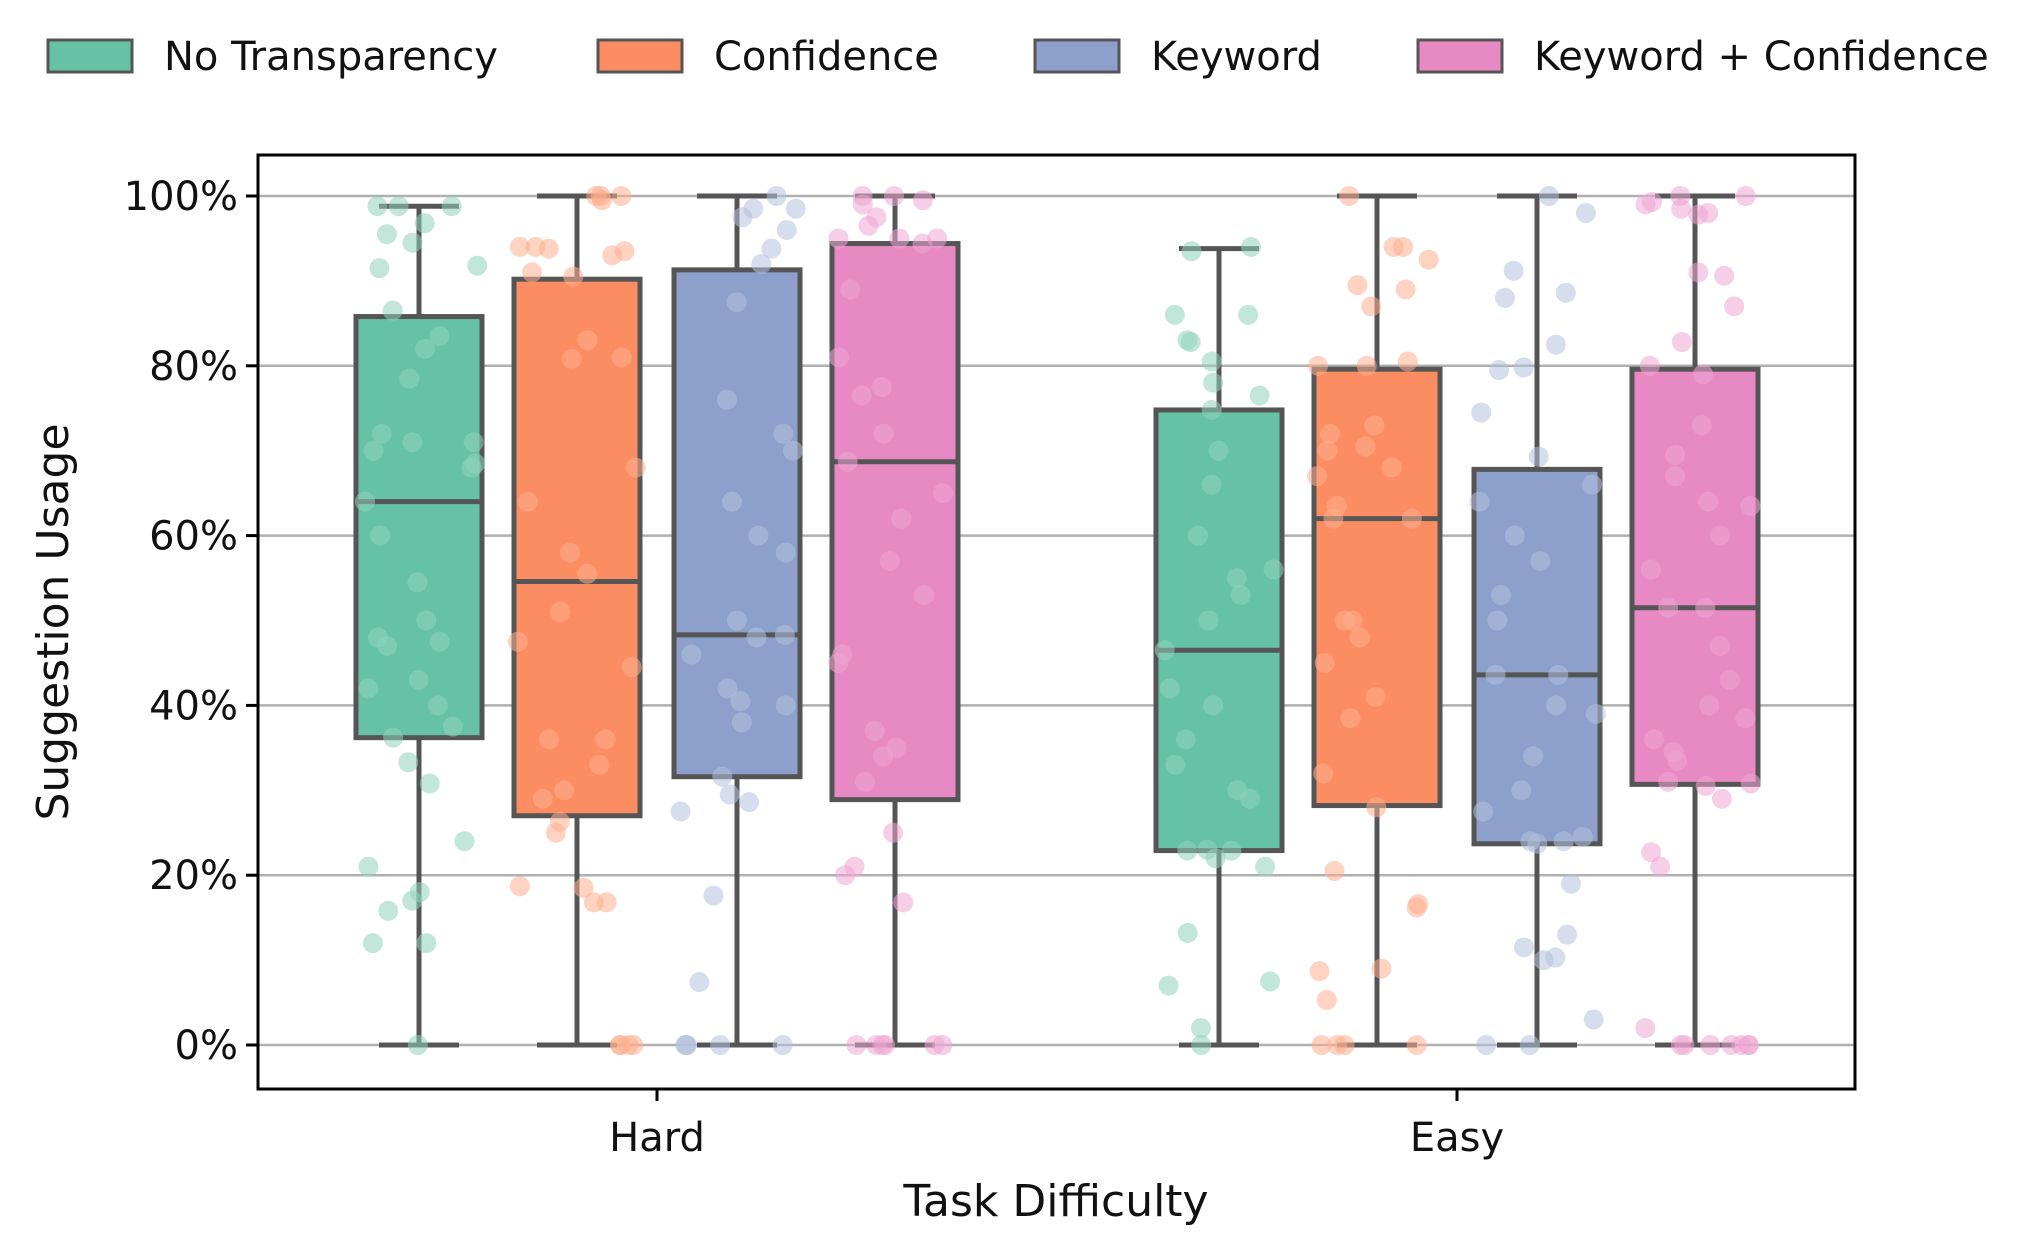 This screenshot has width=2041, height=1246. What do you see at coordinates (1177, 57) in the screenshot?
I see `legend-item-keyword: Keyword` at bounding box center [1177, 57].